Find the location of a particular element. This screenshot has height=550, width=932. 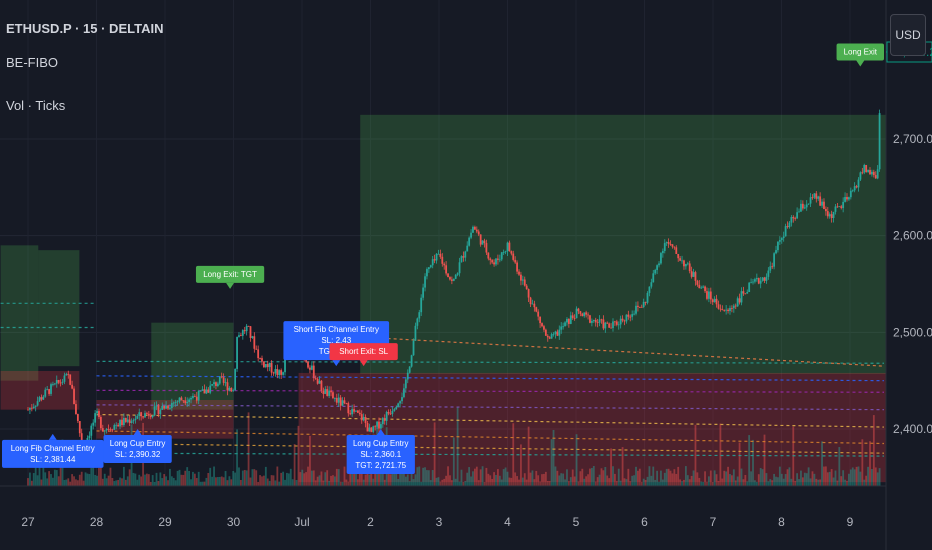

indicator-volume: Vol · Ticks is located at coordinates (36, 105).